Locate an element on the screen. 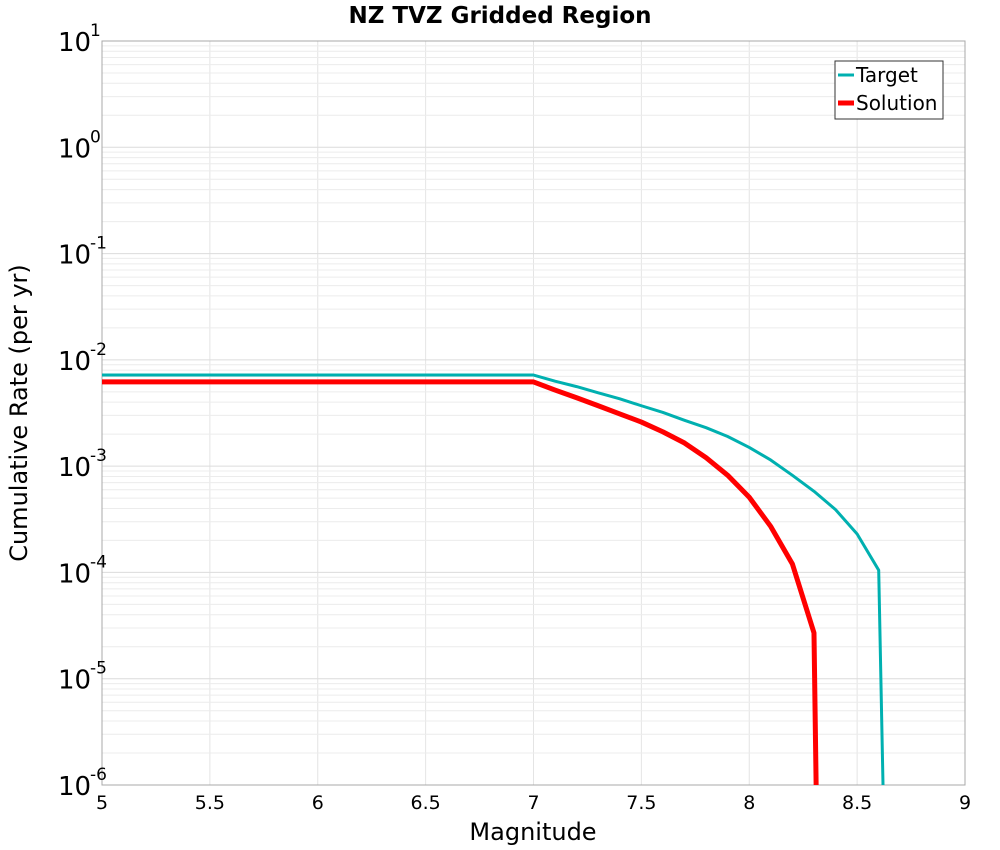  x-tick-label: 5.5 is located at coordinates (210, 803).